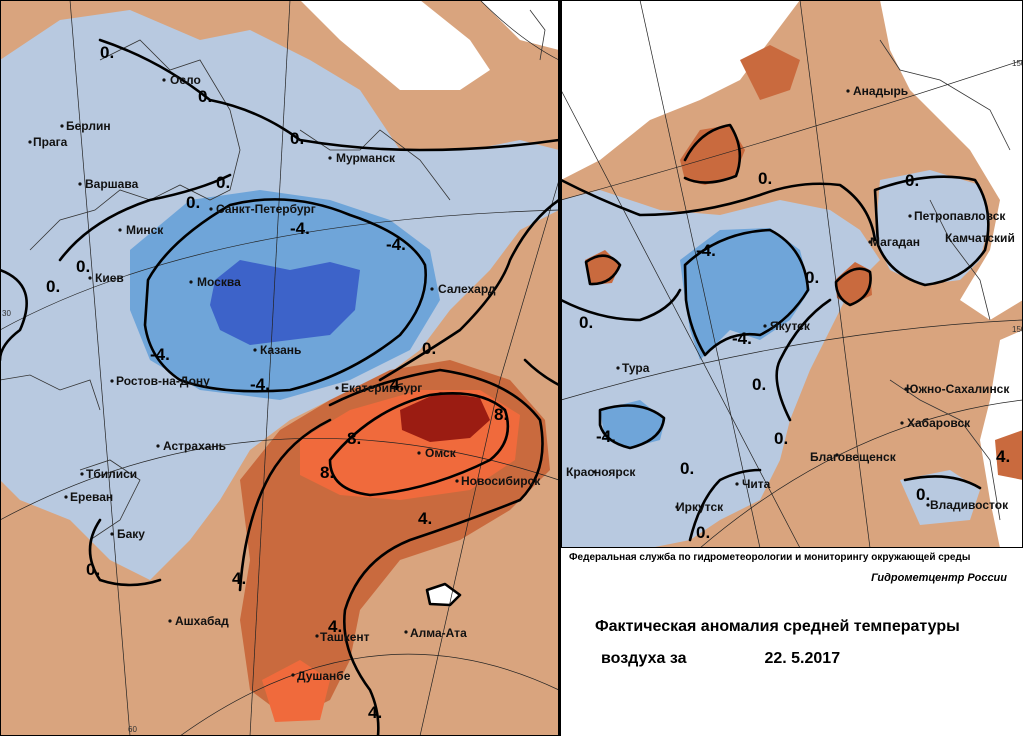 The height and width of the screenshot is (736, 1023). I want to click on city-label: Прага, so click(50, 142).